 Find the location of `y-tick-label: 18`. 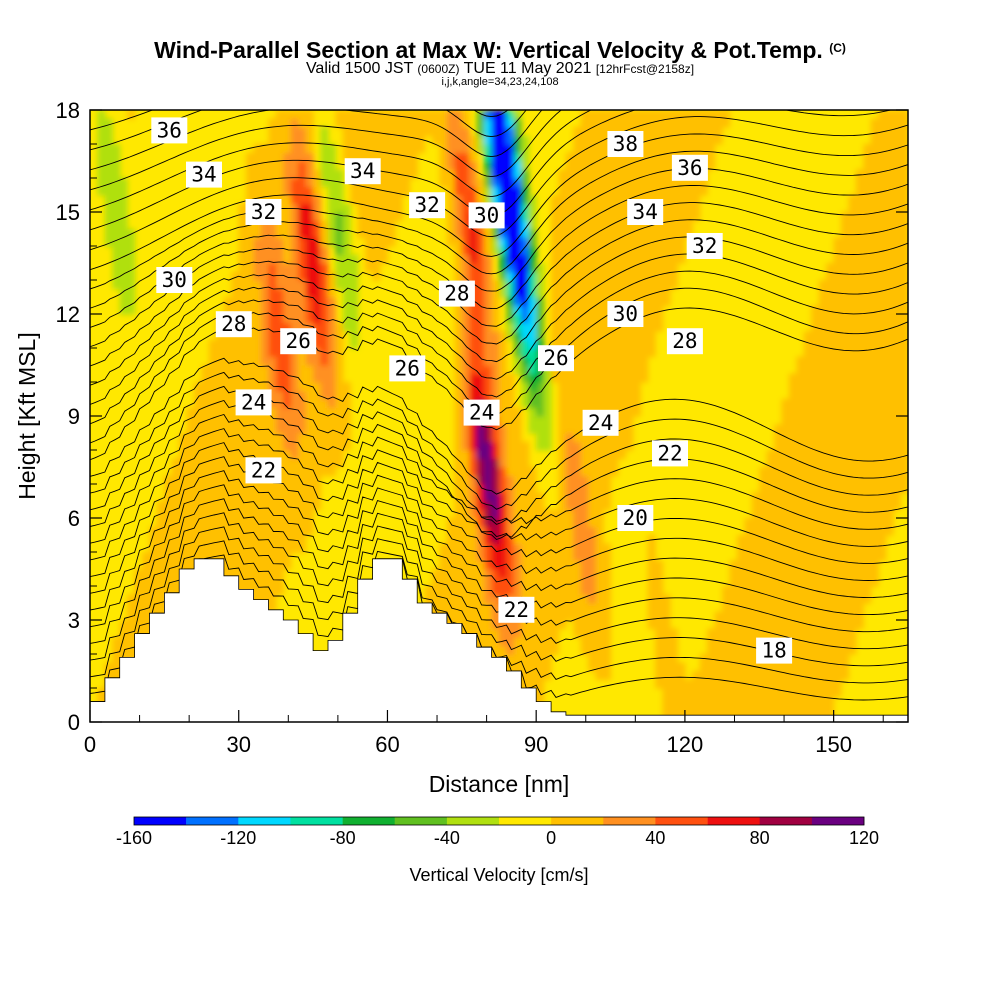

y-tick-label: 18 is located at coordinates (68, 110).